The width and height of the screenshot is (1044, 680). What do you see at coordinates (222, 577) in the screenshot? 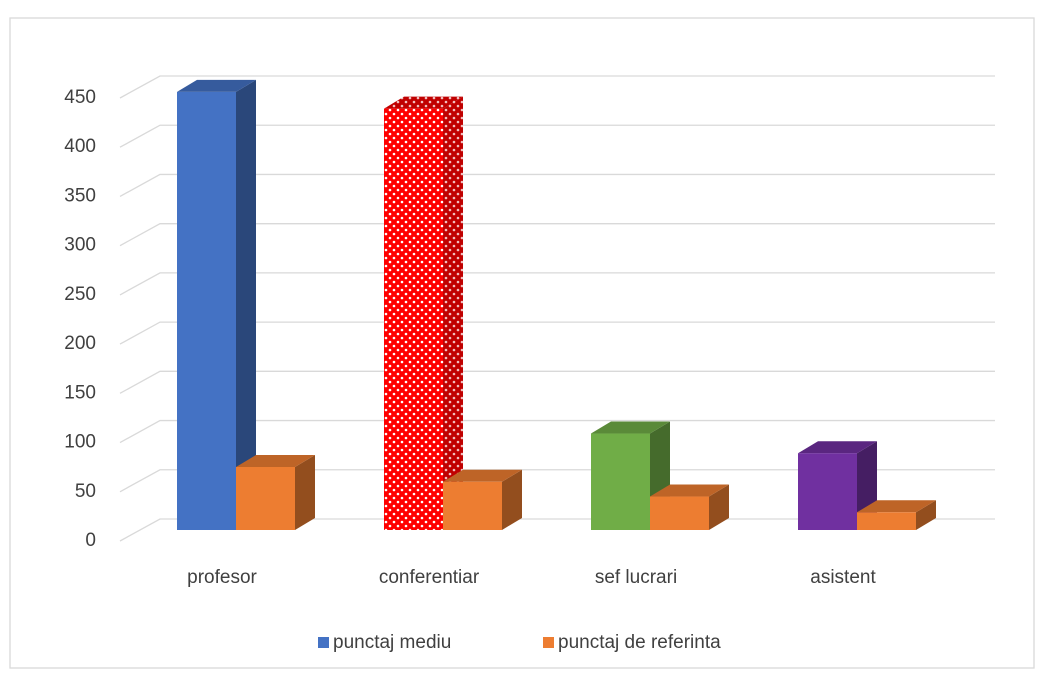
I see `x-tick-label: profesor` at bounding box center [222, 577].